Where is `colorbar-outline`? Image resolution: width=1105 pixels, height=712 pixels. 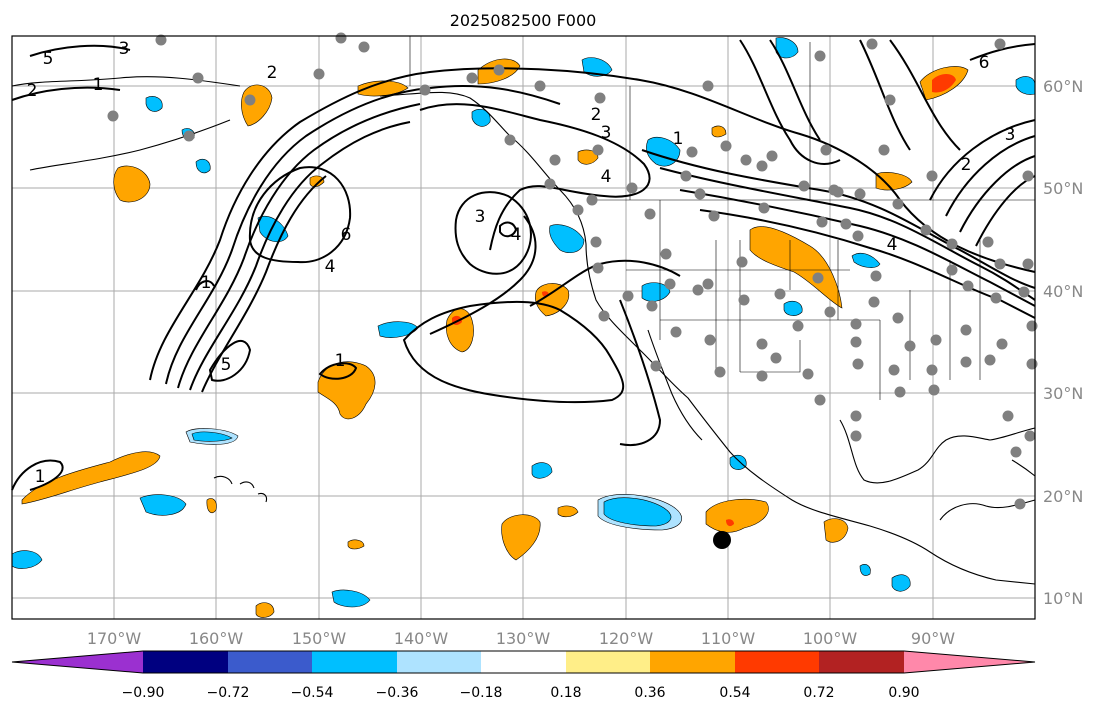
colorbar-outline is located at coordinates (523, 662).